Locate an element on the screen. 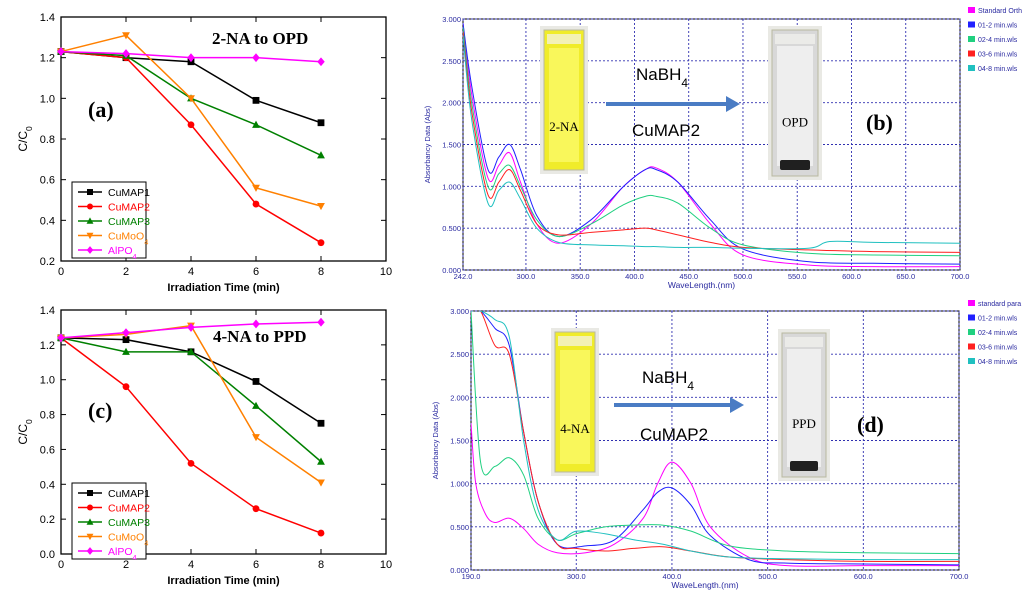  series-AlPO4 is located at coordinates (191, 57).